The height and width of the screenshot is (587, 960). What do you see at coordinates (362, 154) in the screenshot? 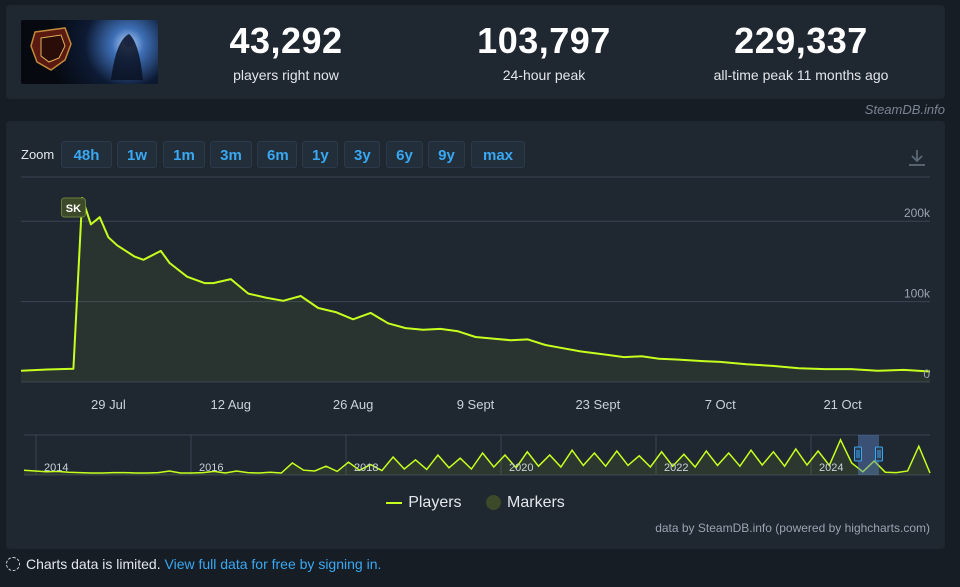
I see `zoom-3y-button: 3y` at bounding box center [362, 154].